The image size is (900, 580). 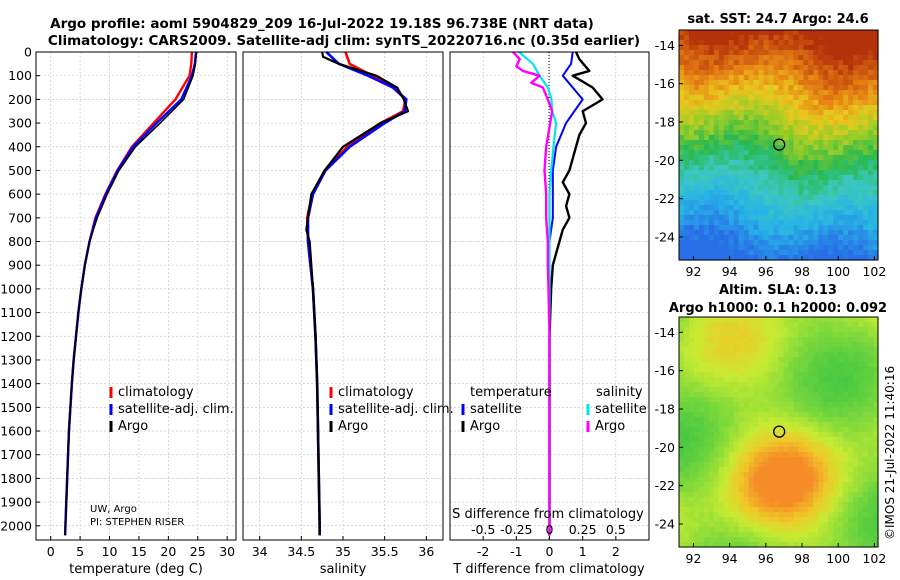 I want to click on y-tick-label: 500, so click(x=20, y=170).